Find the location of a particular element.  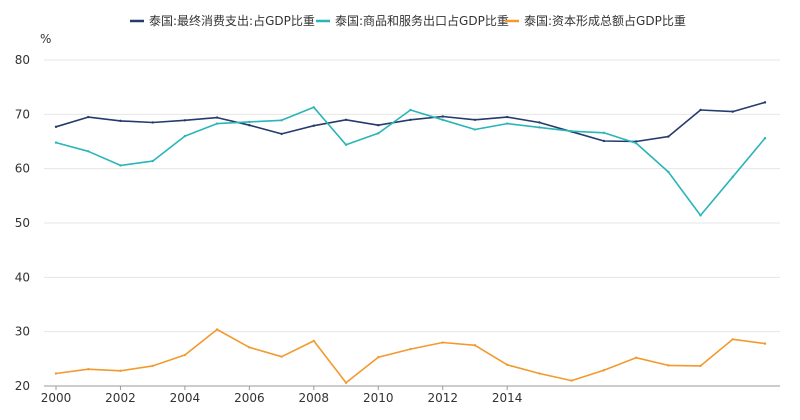

y-tick-label: 30 is located at coordinates (22, 332).